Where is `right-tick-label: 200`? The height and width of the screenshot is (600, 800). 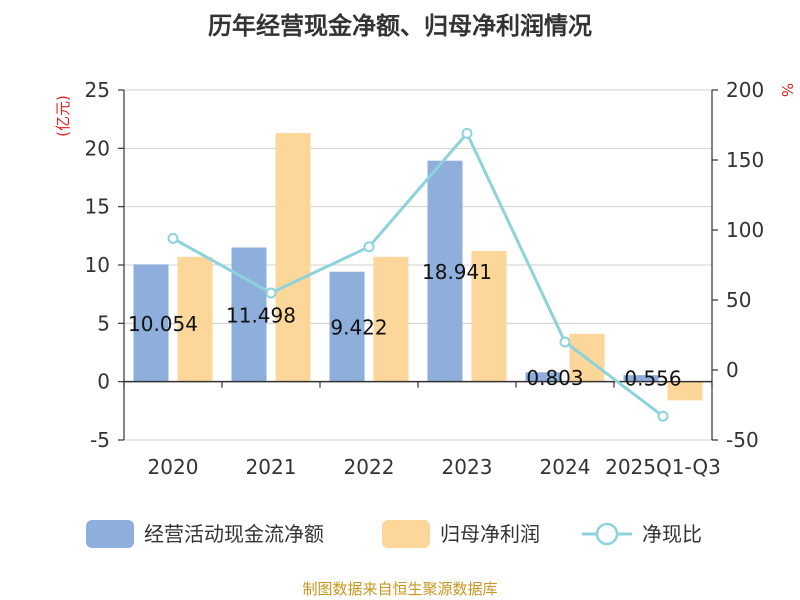 right-tick-label: 200 is located at coordinates (745, 90).